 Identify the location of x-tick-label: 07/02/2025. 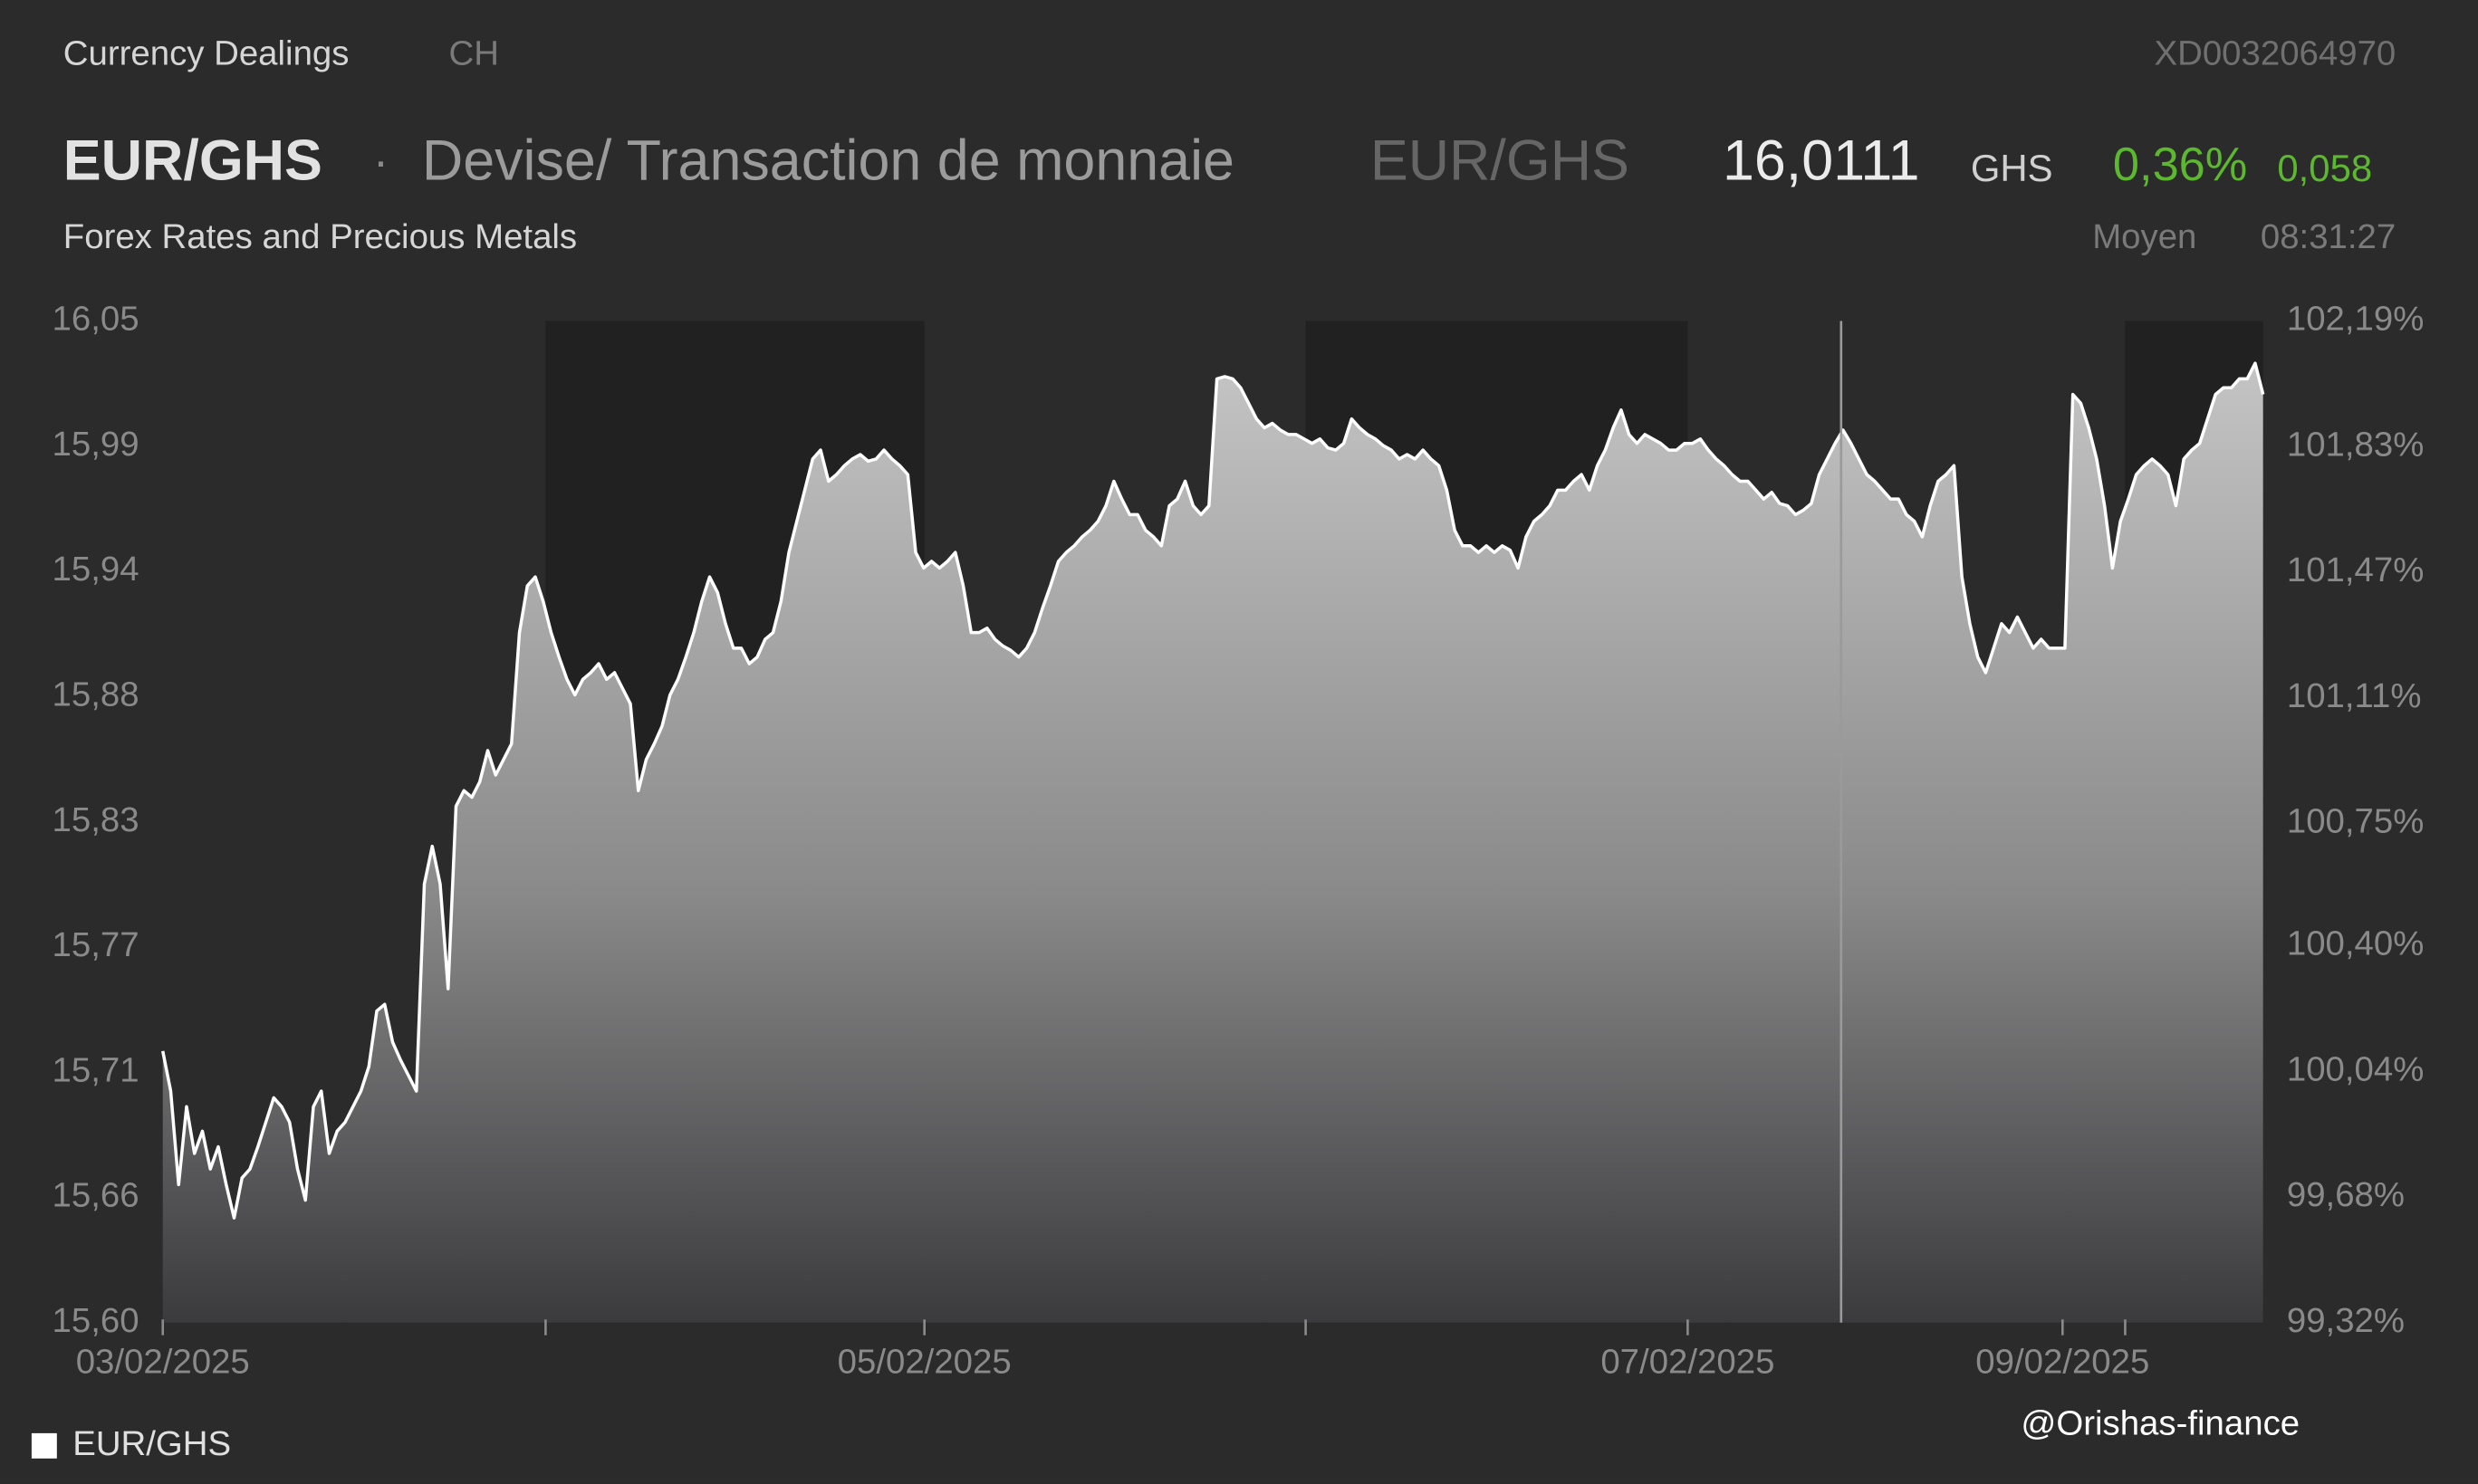
(1687, 1361).